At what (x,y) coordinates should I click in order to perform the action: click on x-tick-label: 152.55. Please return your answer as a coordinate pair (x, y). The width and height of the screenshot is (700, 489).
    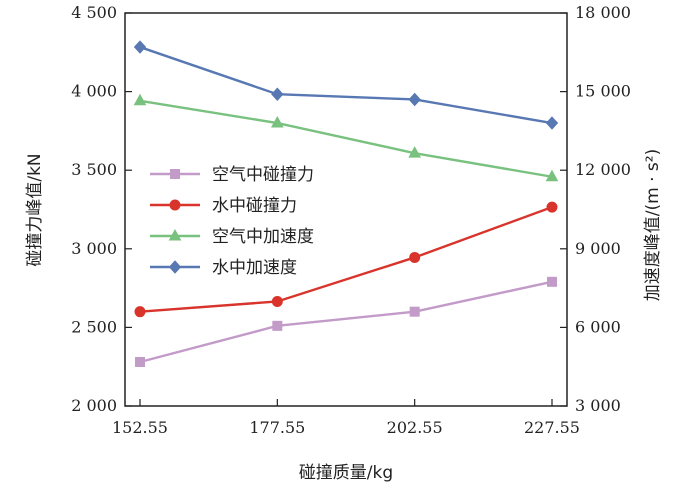
    Looking at the image, I should click on (140, 427).